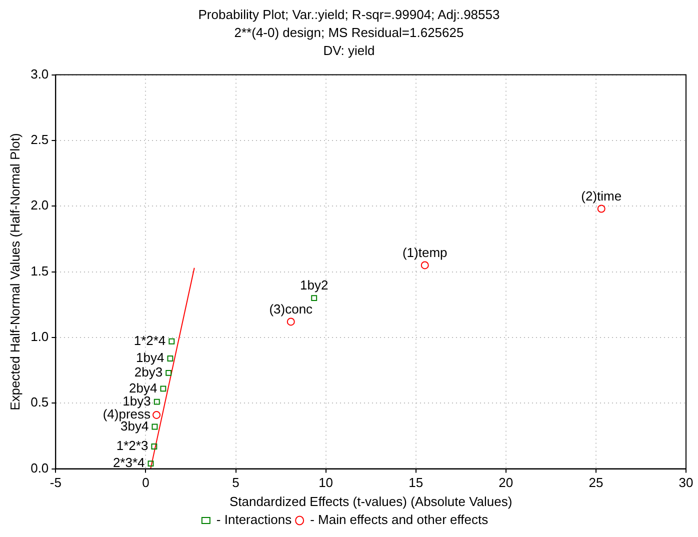  Describe the element at coordinates (254, 520) in the screenshot. I see `legend-label: - Interactions` at that location.